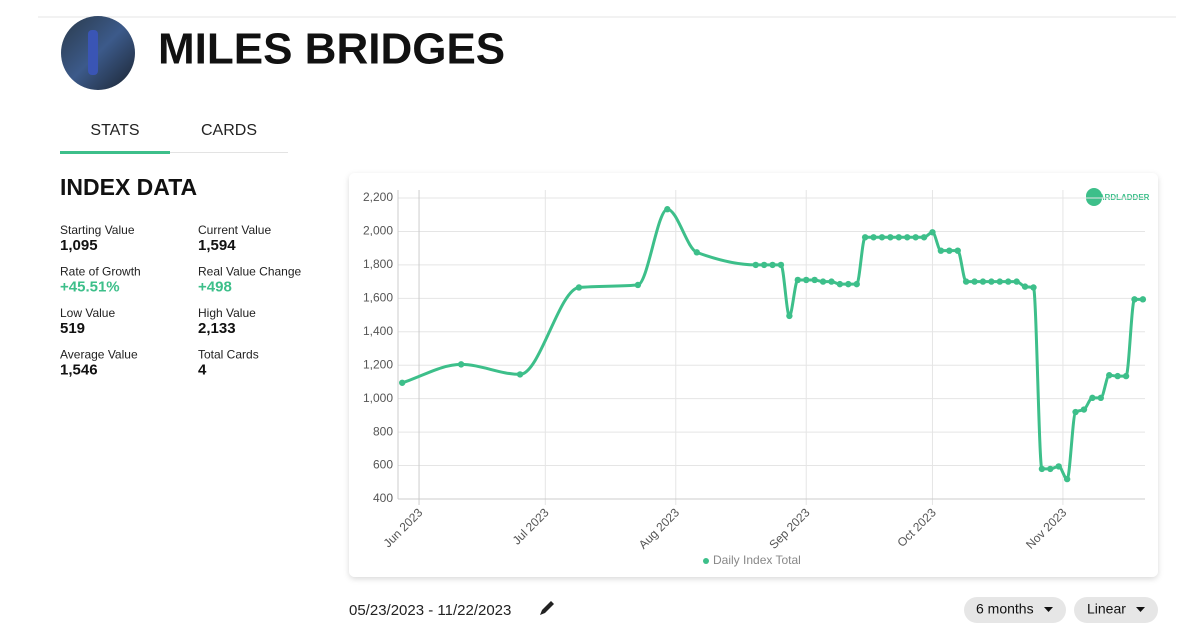  Describe the element at coordinates (378, 231) in the screenshot. I see `y-tick-label: 2,000` at that location.